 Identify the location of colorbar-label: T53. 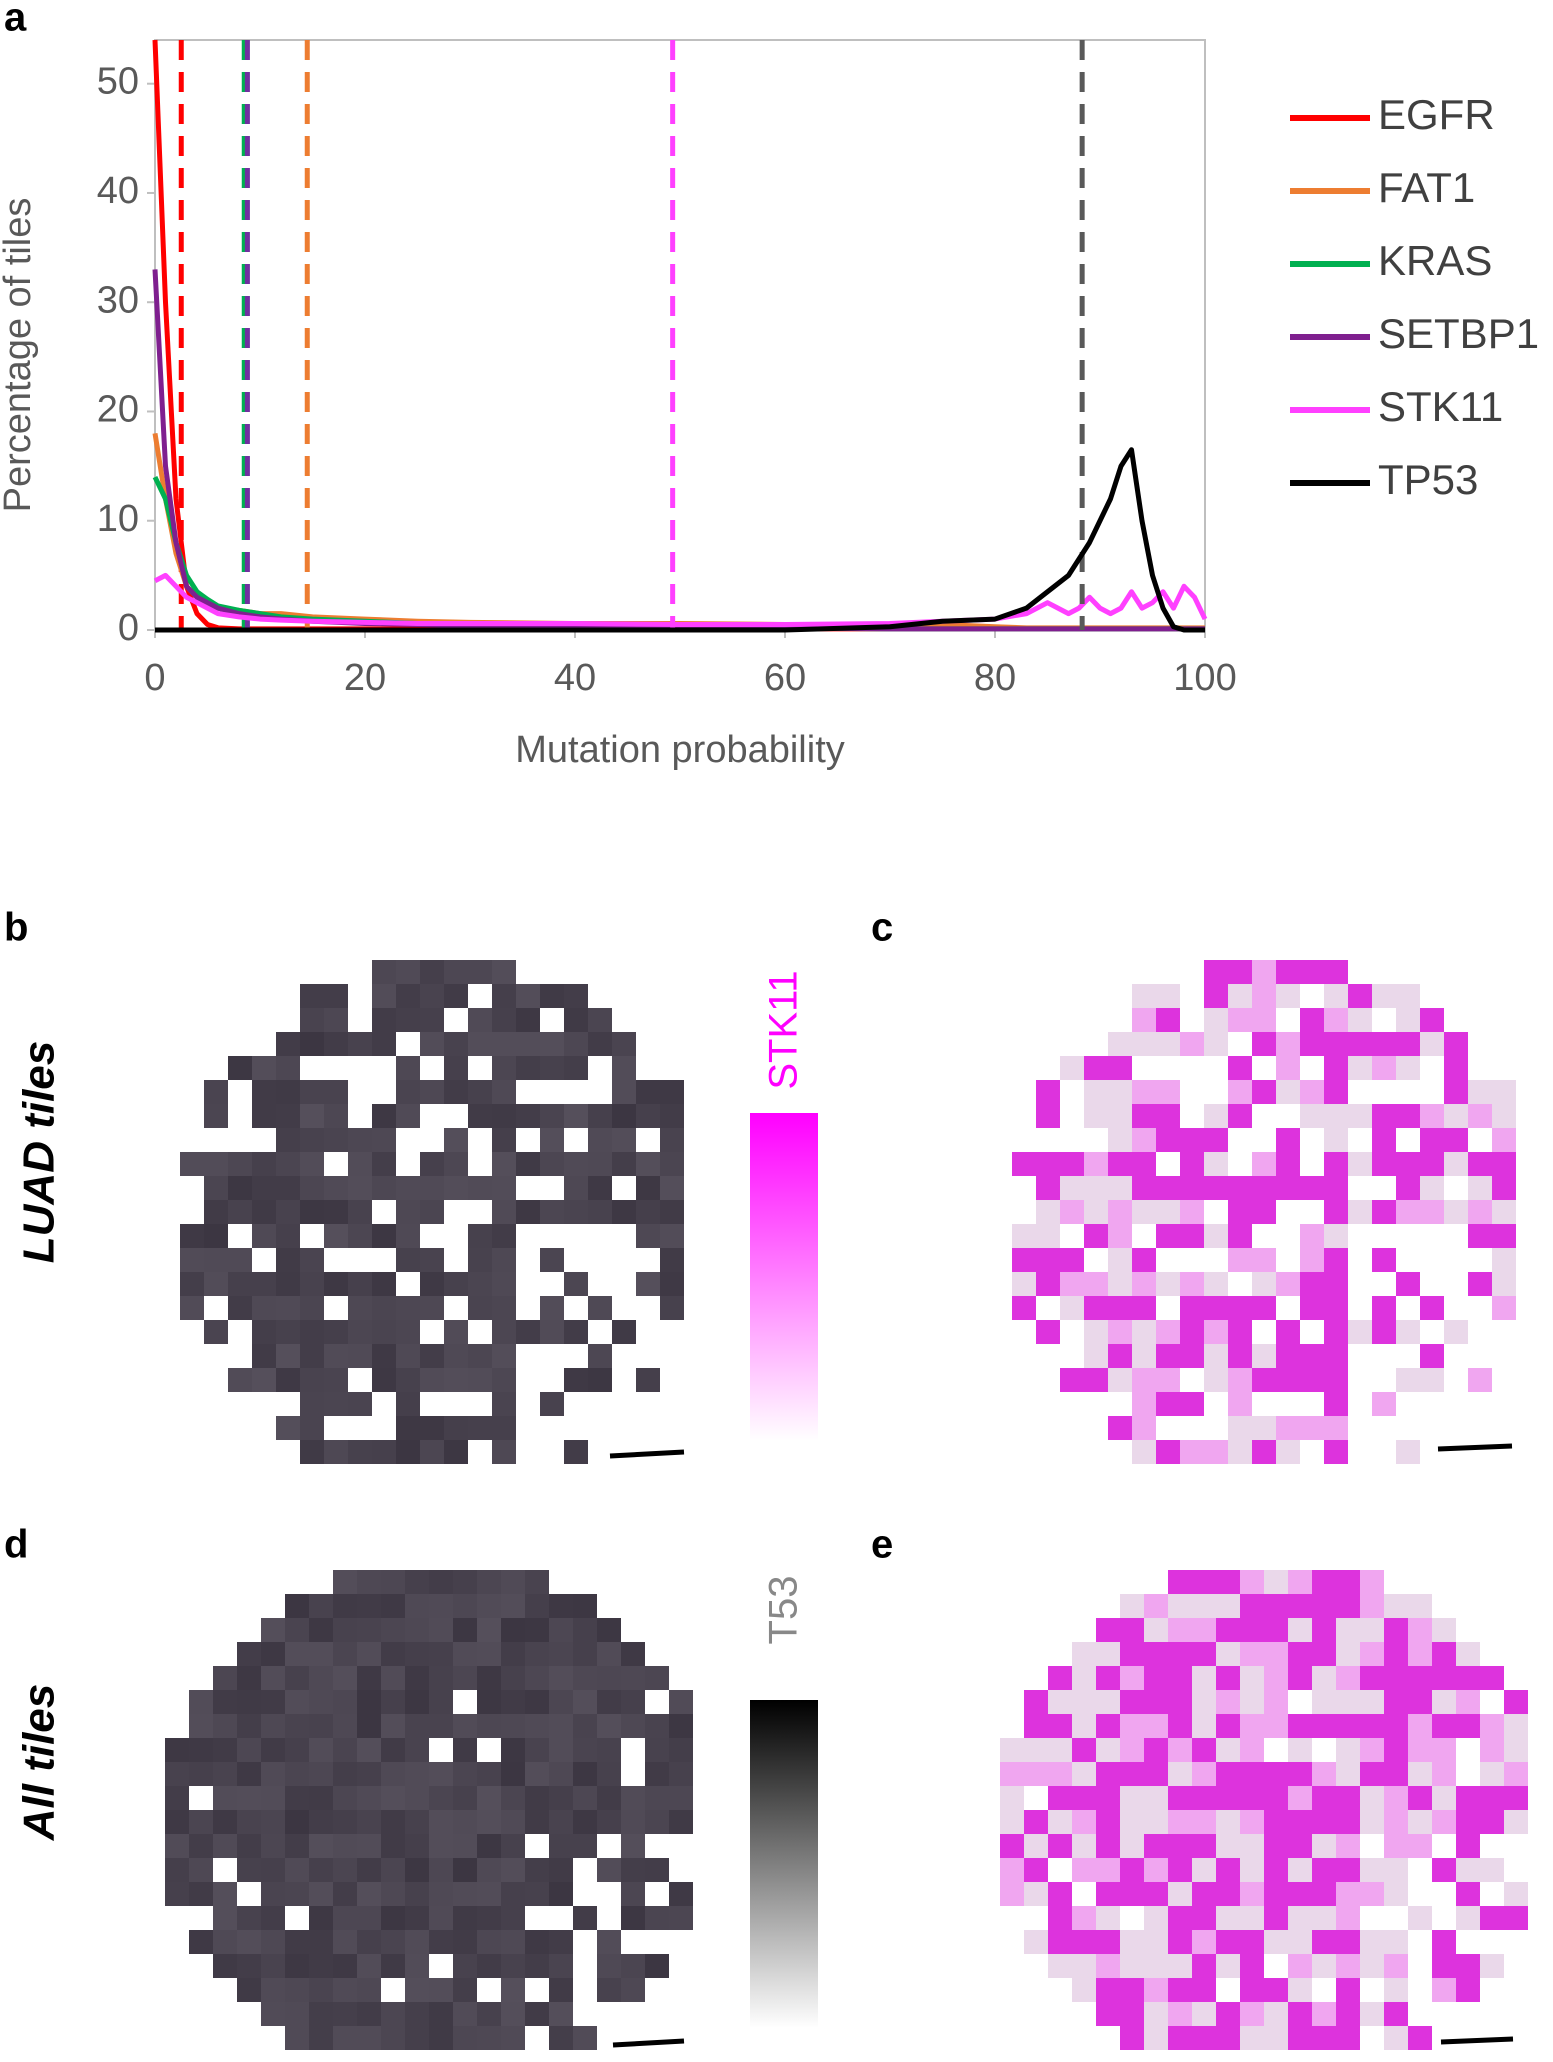
(784, 1610).